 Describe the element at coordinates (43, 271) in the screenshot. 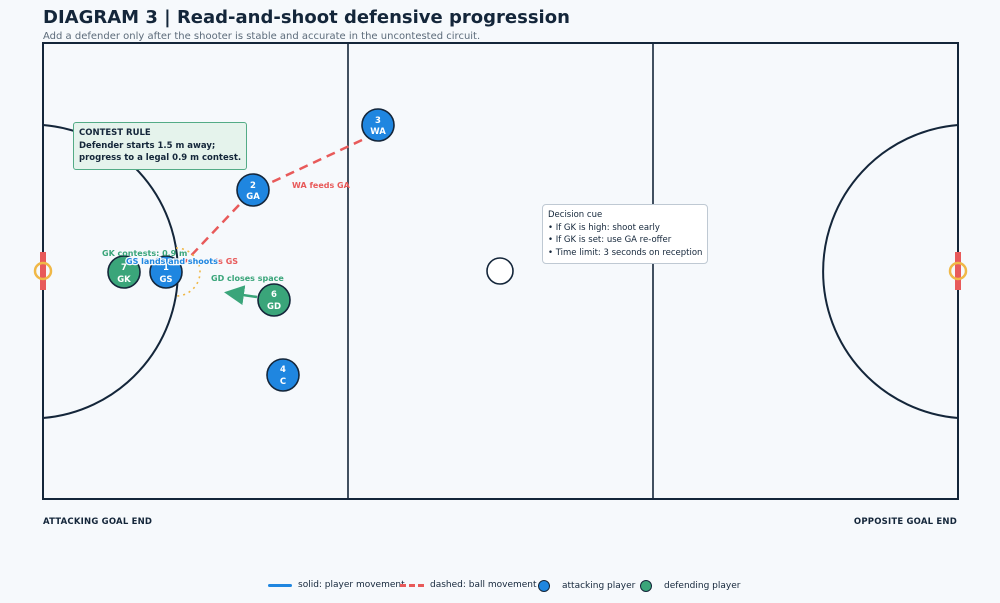

I see `goal-post-left` at that location.